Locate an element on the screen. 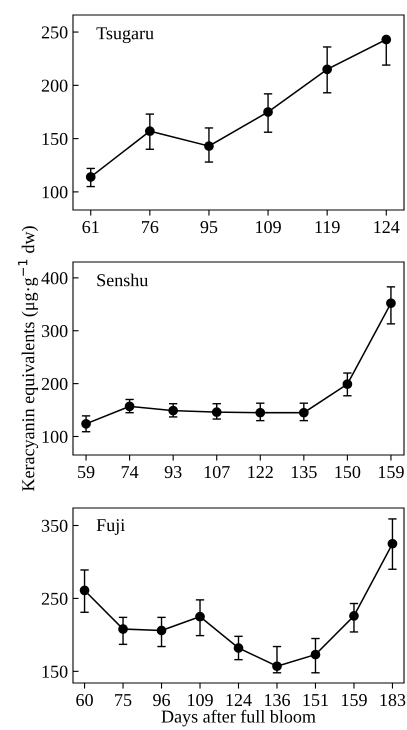 The image size is (407, 730). x-tick-label: 136 is located at coordinates (277, 700).